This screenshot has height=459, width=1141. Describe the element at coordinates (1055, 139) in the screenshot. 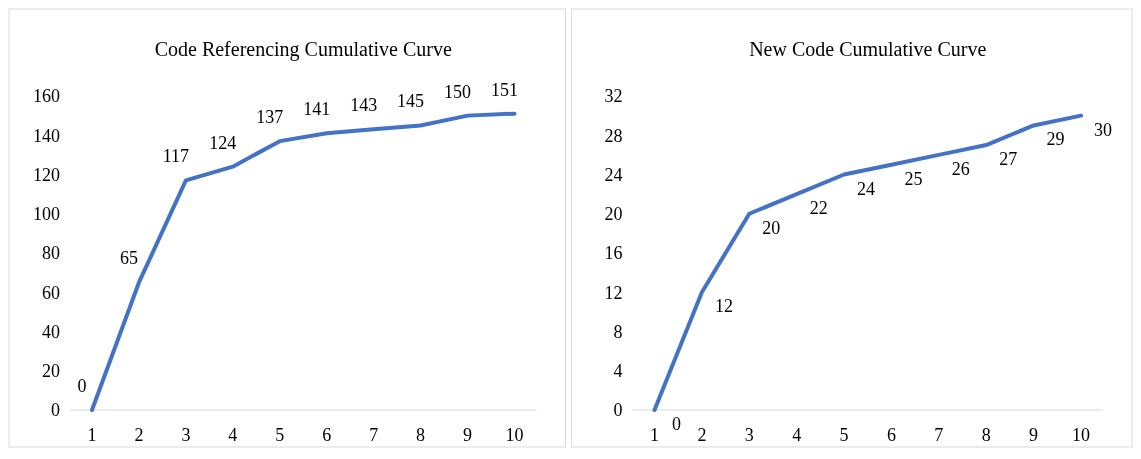

I see `data-label: 29` at that location.